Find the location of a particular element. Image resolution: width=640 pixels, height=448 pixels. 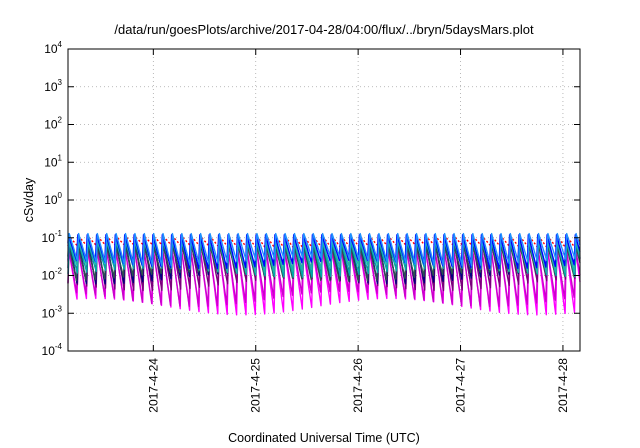

x-tick-label: 2017-4-24 is located at coordinates (153, 385).